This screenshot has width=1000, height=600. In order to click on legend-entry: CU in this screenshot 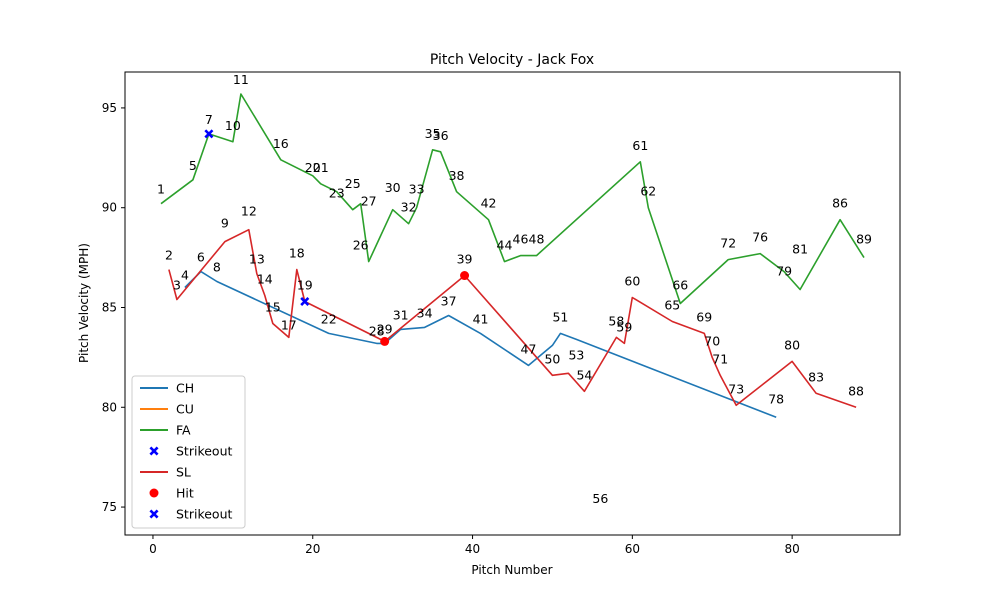, I will do `click(167, 409)`.